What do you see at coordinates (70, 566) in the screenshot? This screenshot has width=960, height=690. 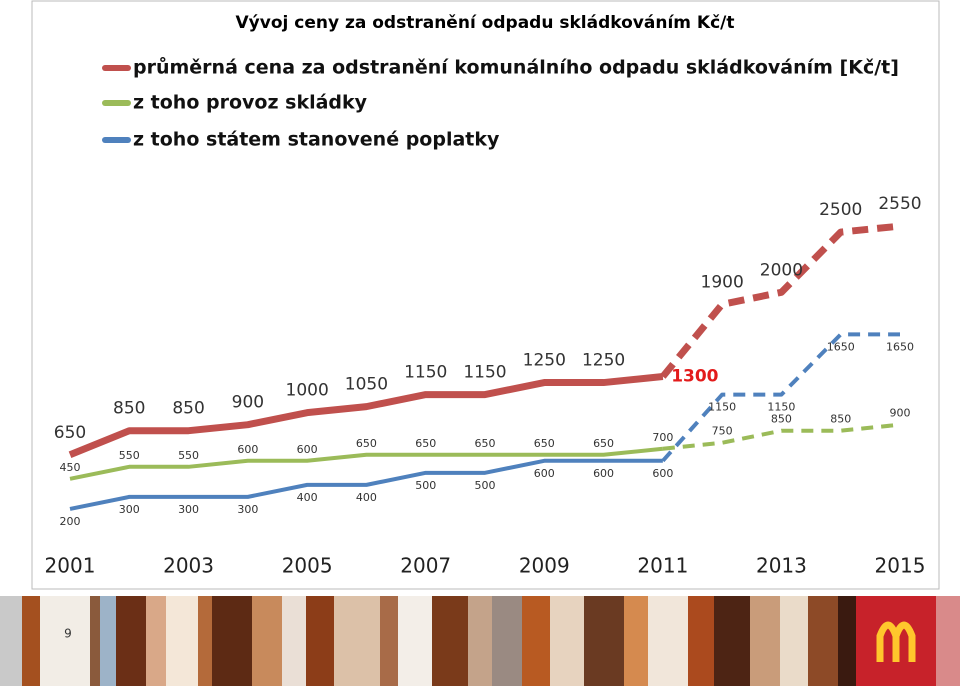 I see `x-tick-label: 2001` at bounding box center [70, 566].